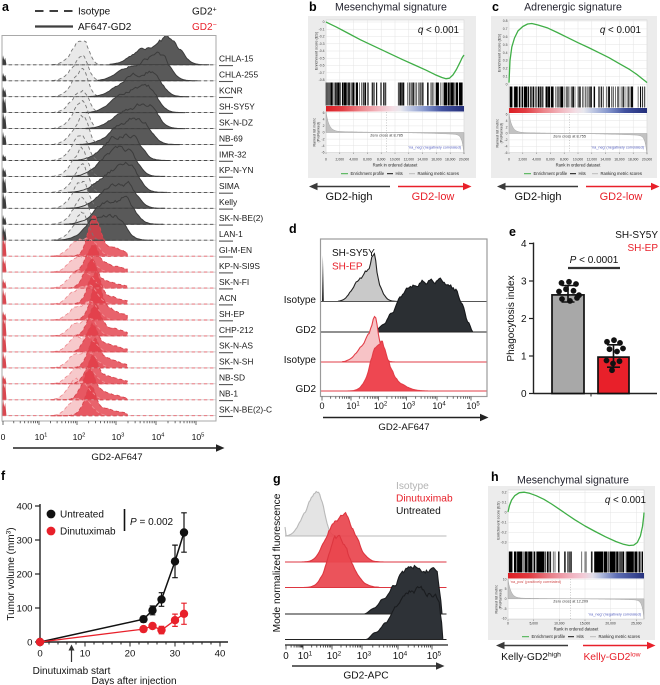 The width and height of the screenshot is (660, 685). I want to click on svg-text: 4, so click(324, 120).